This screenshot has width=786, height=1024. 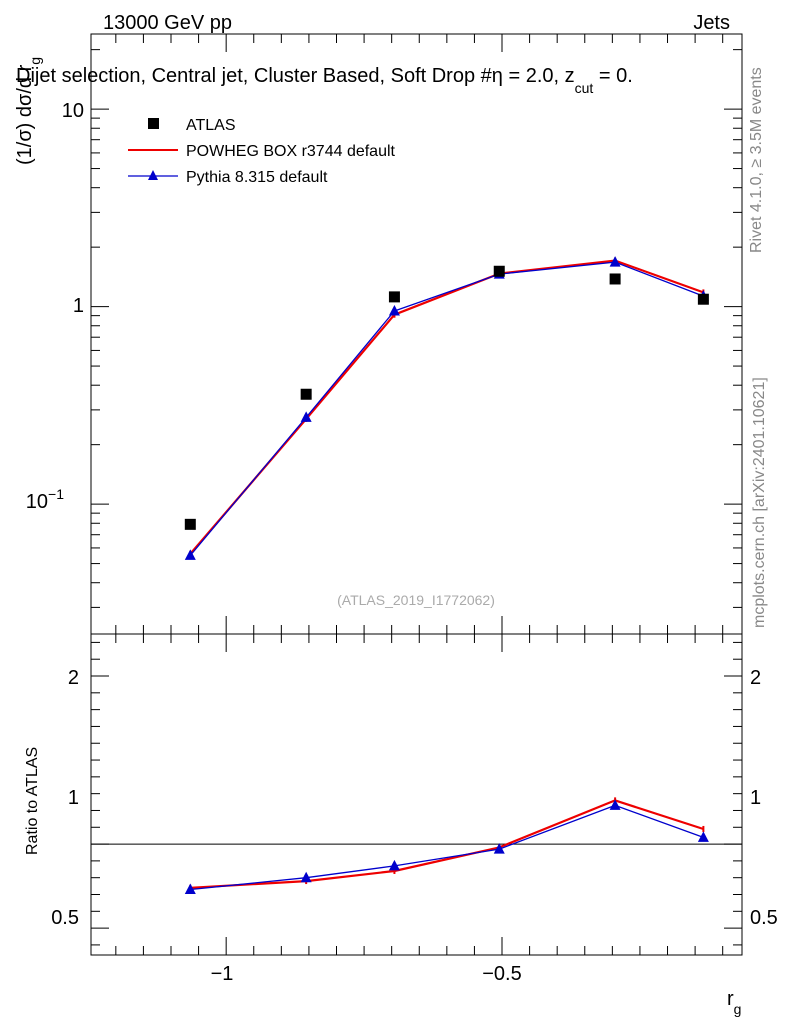 I want to click on x-tick-label-minus1: −1, so click(x=222, y=974).